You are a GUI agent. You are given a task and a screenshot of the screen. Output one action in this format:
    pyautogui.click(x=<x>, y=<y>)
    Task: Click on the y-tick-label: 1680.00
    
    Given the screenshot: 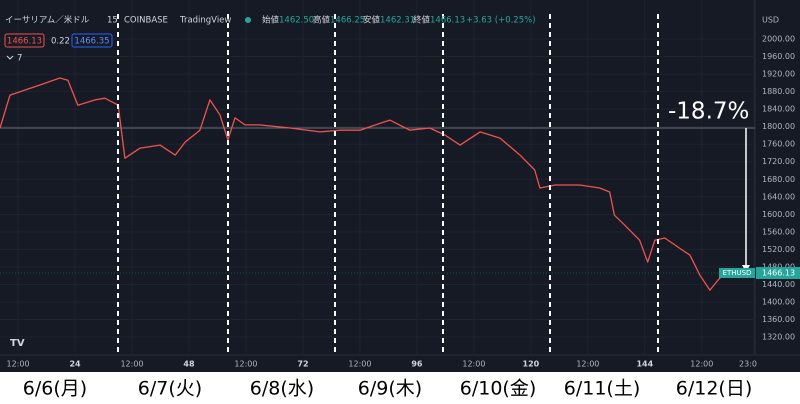 What is the action you would take?
    pyautogui.click(x=778, y=179)
    